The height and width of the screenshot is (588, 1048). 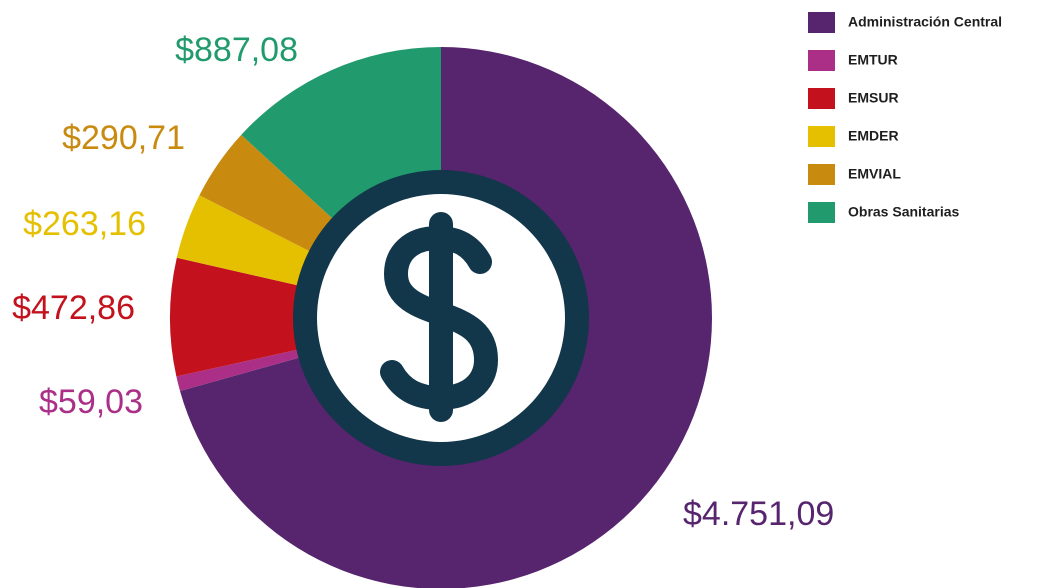 I want to click on value-label: $472,86, so click(x=73, y=308).